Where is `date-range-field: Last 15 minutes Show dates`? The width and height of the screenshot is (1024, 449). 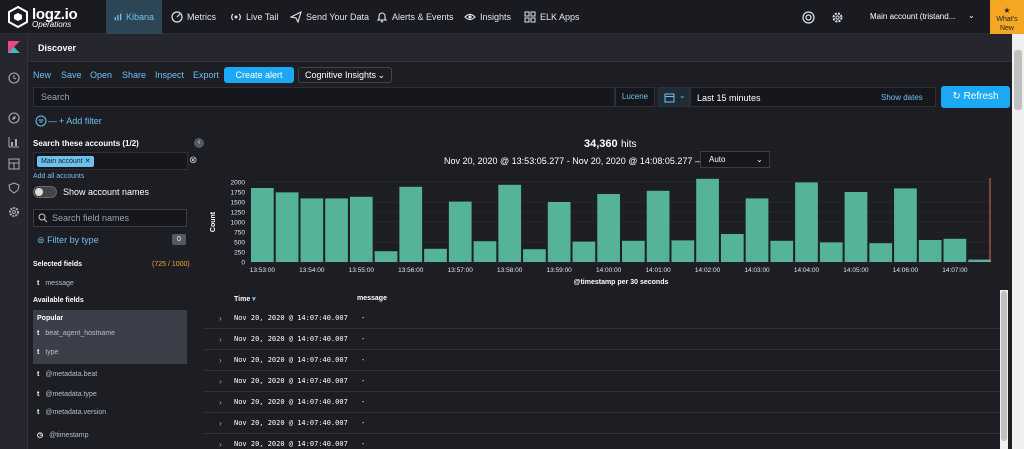
date-range-field: Last 15 minutes Show dates is located at coordinates (813, 97).